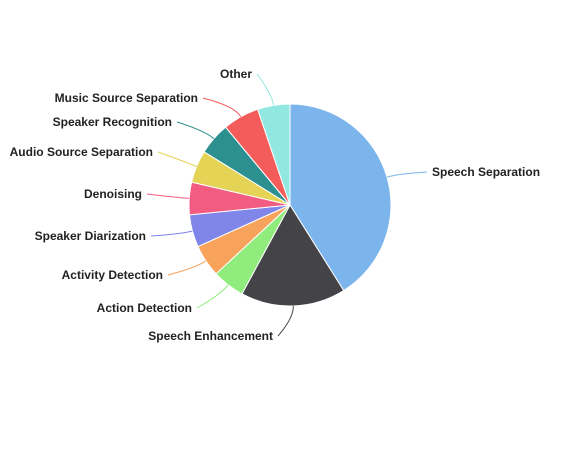 Image resolution: width=569 pixels, height=451 pixels. I want to click on label-music-source-separation: Music Source Separation, so click(126, 98).